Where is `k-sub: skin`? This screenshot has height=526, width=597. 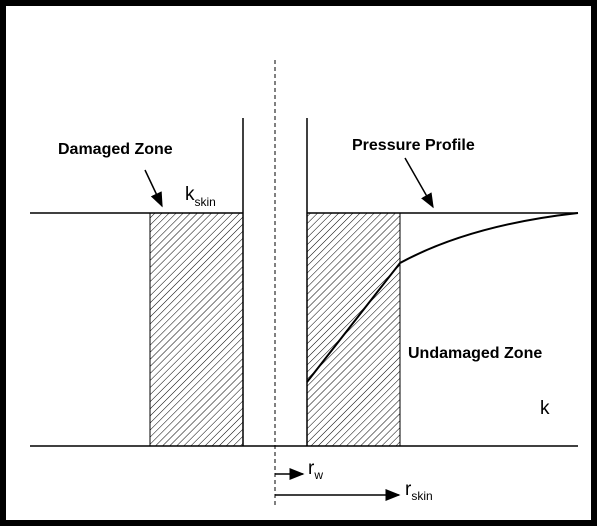
k-sub: skin is located at coordinates (205, 202).